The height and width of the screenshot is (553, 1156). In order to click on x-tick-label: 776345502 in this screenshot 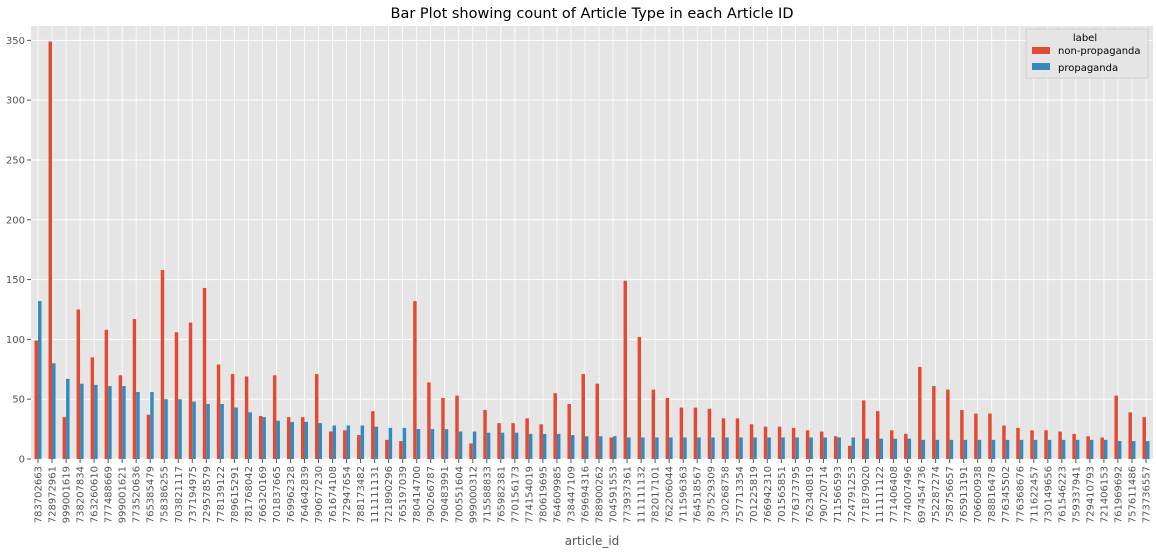, I will do `click(1006, 494)`.